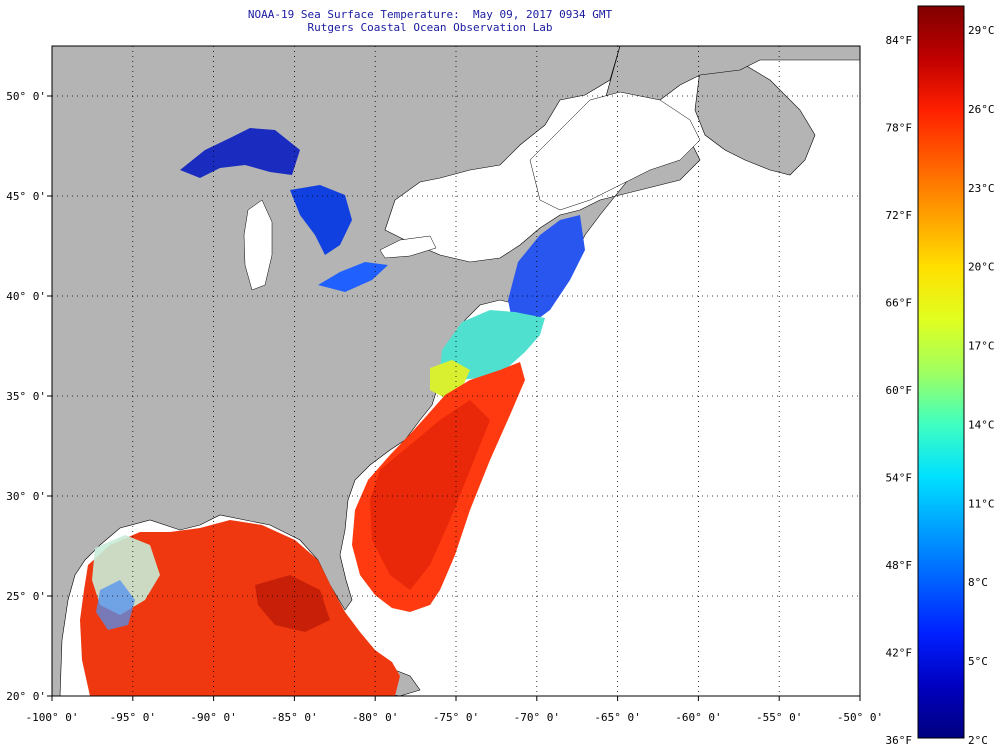 Image resolution: width=1000 pixels, height=754 pixels. Describe the element at coordinates (978, 661) in the screenshot. I see `colorbar-celsius-label: 5°C` at that location.